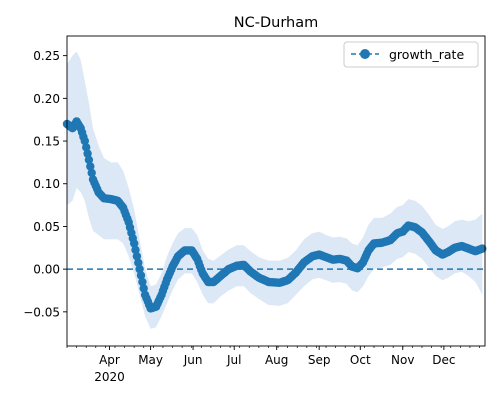 The image size is (500, 400). I want to click on x-tick-label: Sep, so click(319, 360).